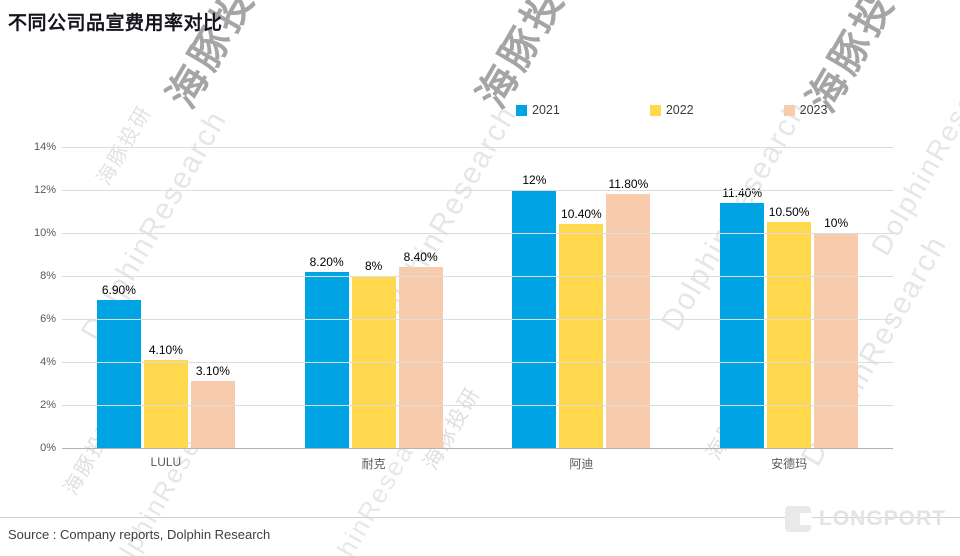 Image resolution: width=960 pixels, height=556 pixels. What do you see at coordinates (44, 147) in the screenshot?
I see `y-tick-label: 14%` at bounding box center [44, 147].